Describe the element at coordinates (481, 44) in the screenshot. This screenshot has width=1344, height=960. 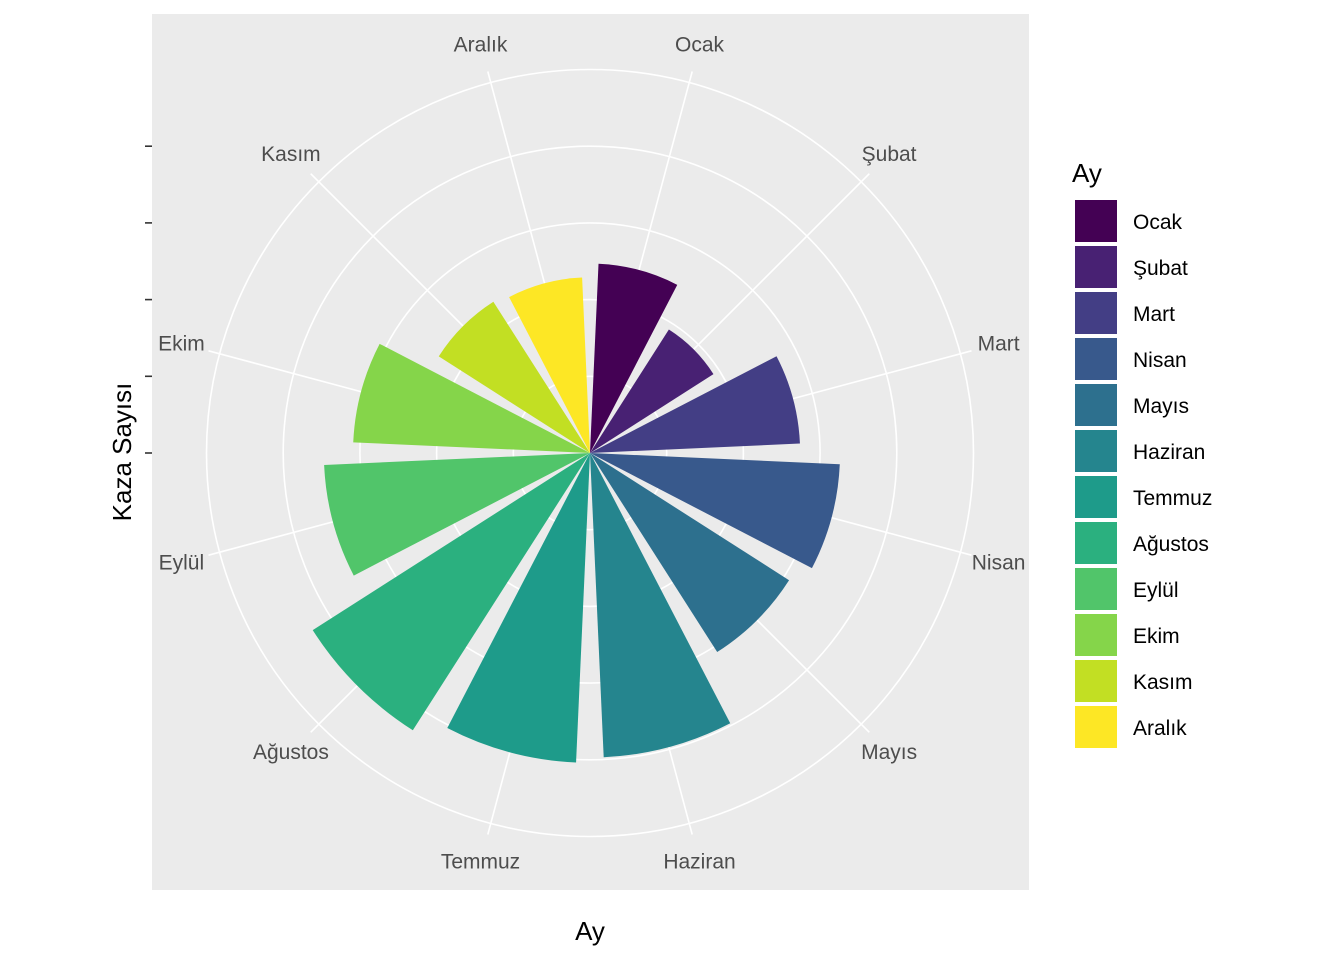
I see `month-label-12: Aralık` at that location.